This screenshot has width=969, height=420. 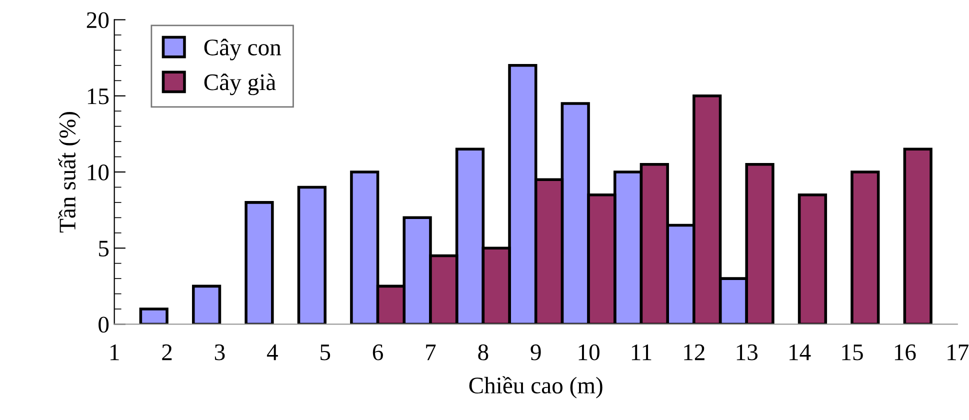 What do you see at coordinates (800, 352) in the screenshot?
I see `x-tick-label: 14` at bounding box center [800, 352].